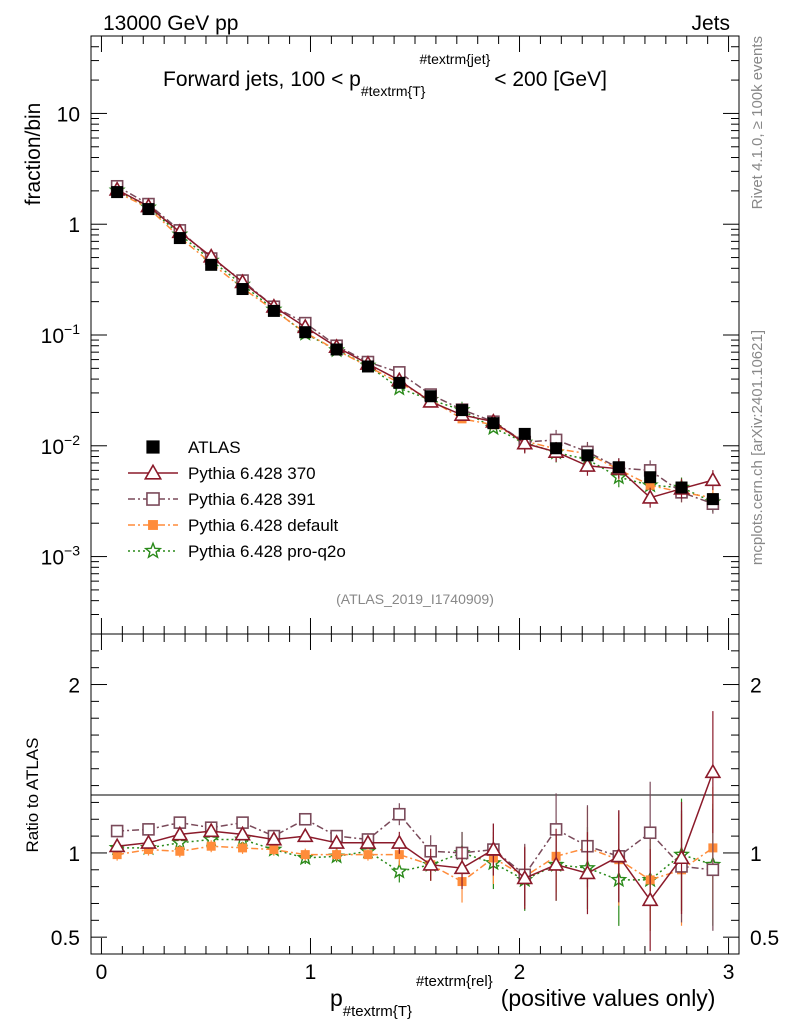 This screenshot has height=1024, width=786. I want to click on x-label-sub: #textrm{T}, so click(377, 1011).